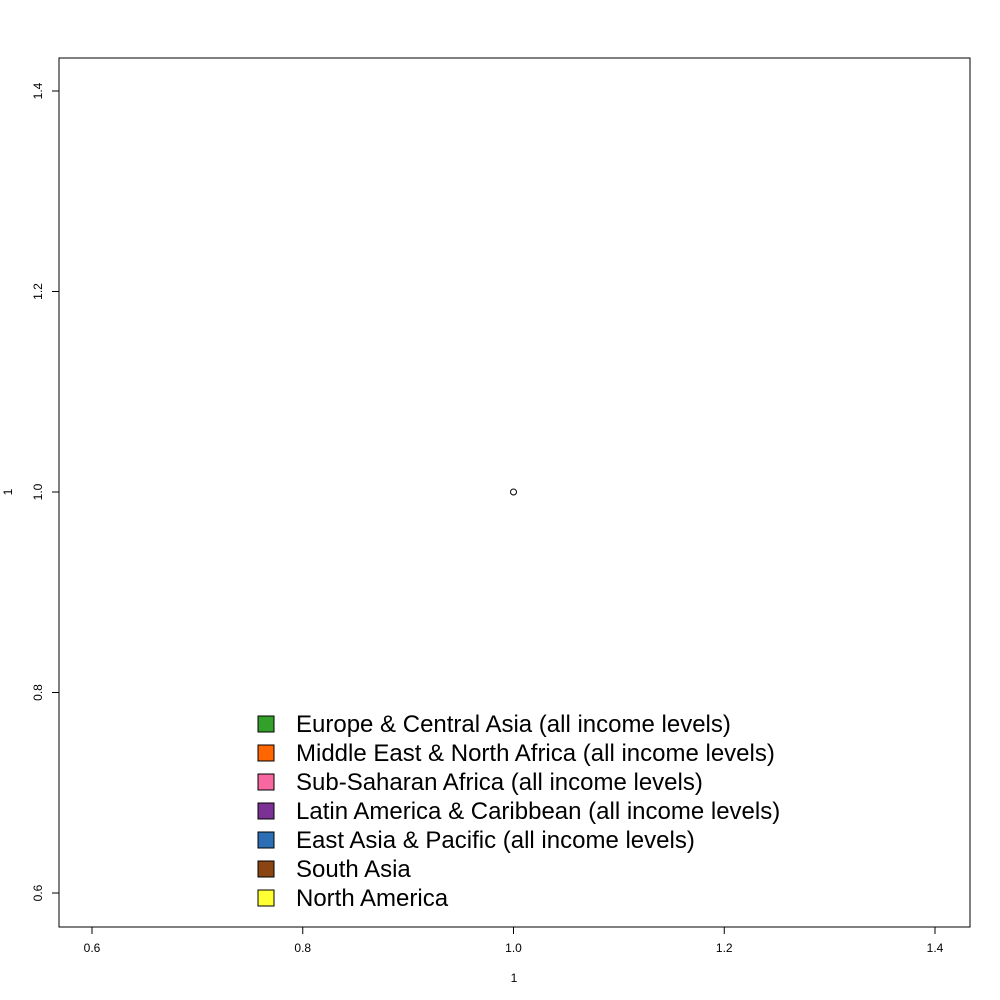  I want to click on data-points, so click(513, 492).